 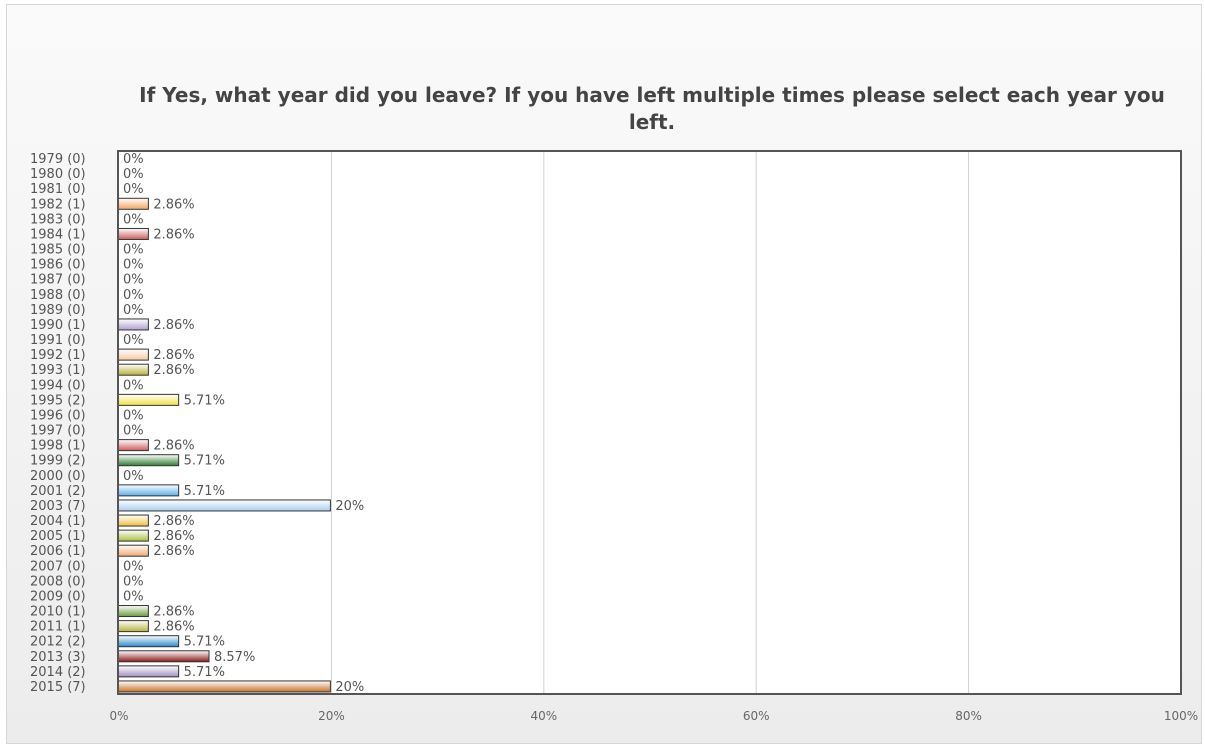 What do you see at coordinates (543, 716) in the screenshot?
I see `x-tick-label: 40%` at bounding box center [543, 716].